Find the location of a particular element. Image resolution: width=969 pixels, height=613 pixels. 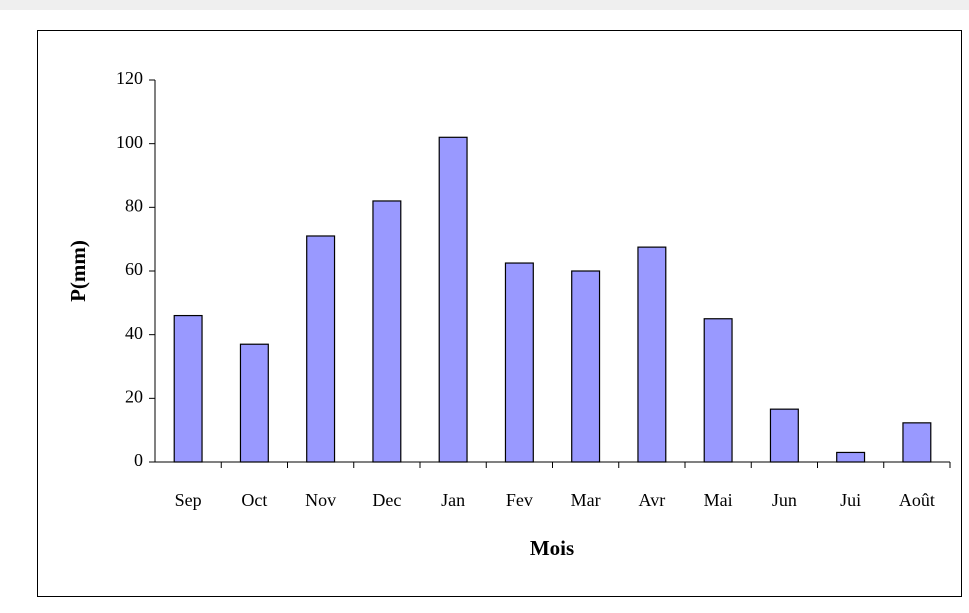

x-tick-label: Sep is located at coordinates (188, 500).